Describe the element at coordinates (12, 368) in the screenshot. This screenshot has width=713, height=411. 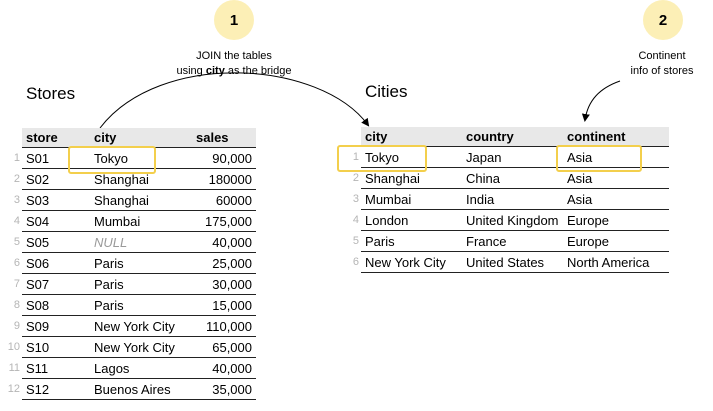
I see `row-index: 11` at that location.